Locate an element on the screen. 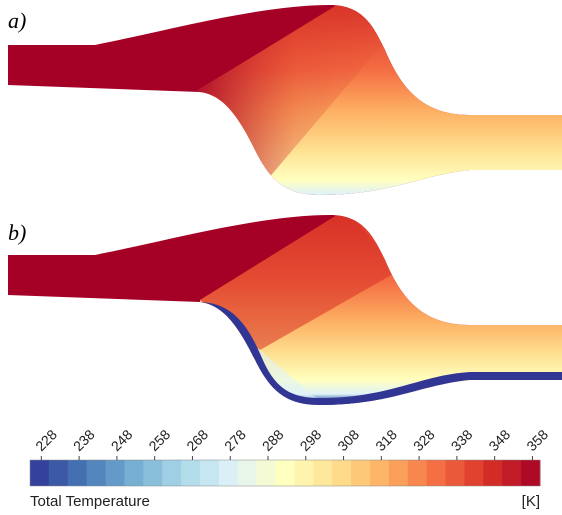 The image size is (562, 515). tick-label: 288 is located at coordinates (273, 440).